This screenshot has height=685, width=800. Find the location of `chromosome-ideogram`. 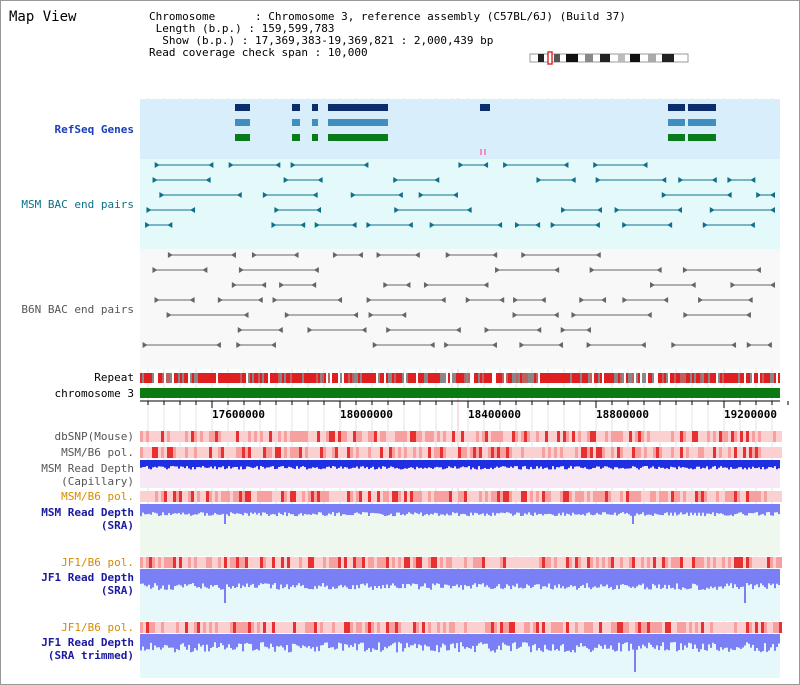

chromosome-ideogram is located at coordinates (609, 58).